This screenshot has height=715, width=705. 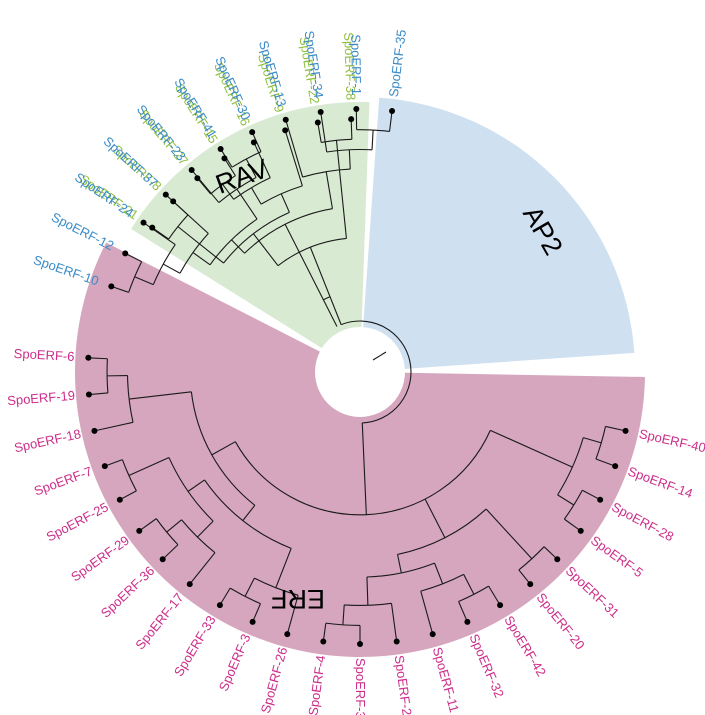 I want to click on leaf-label: SpoERF-36, so click(x=128, y=592).